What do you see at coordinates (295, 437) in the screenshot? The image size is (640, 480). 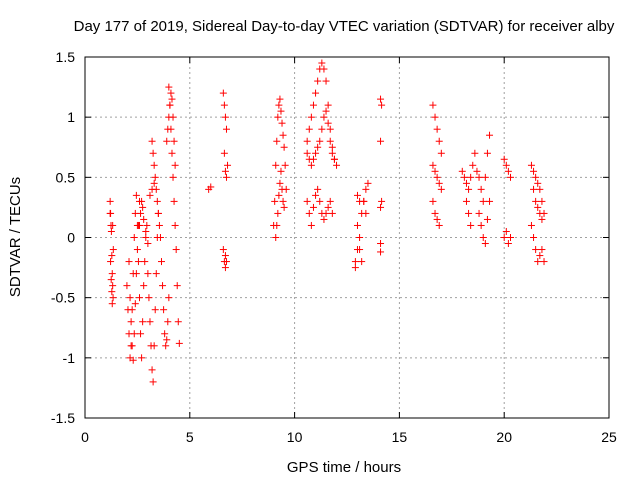 I see `x-tick-label: 10` at bounding box center [295, 437].